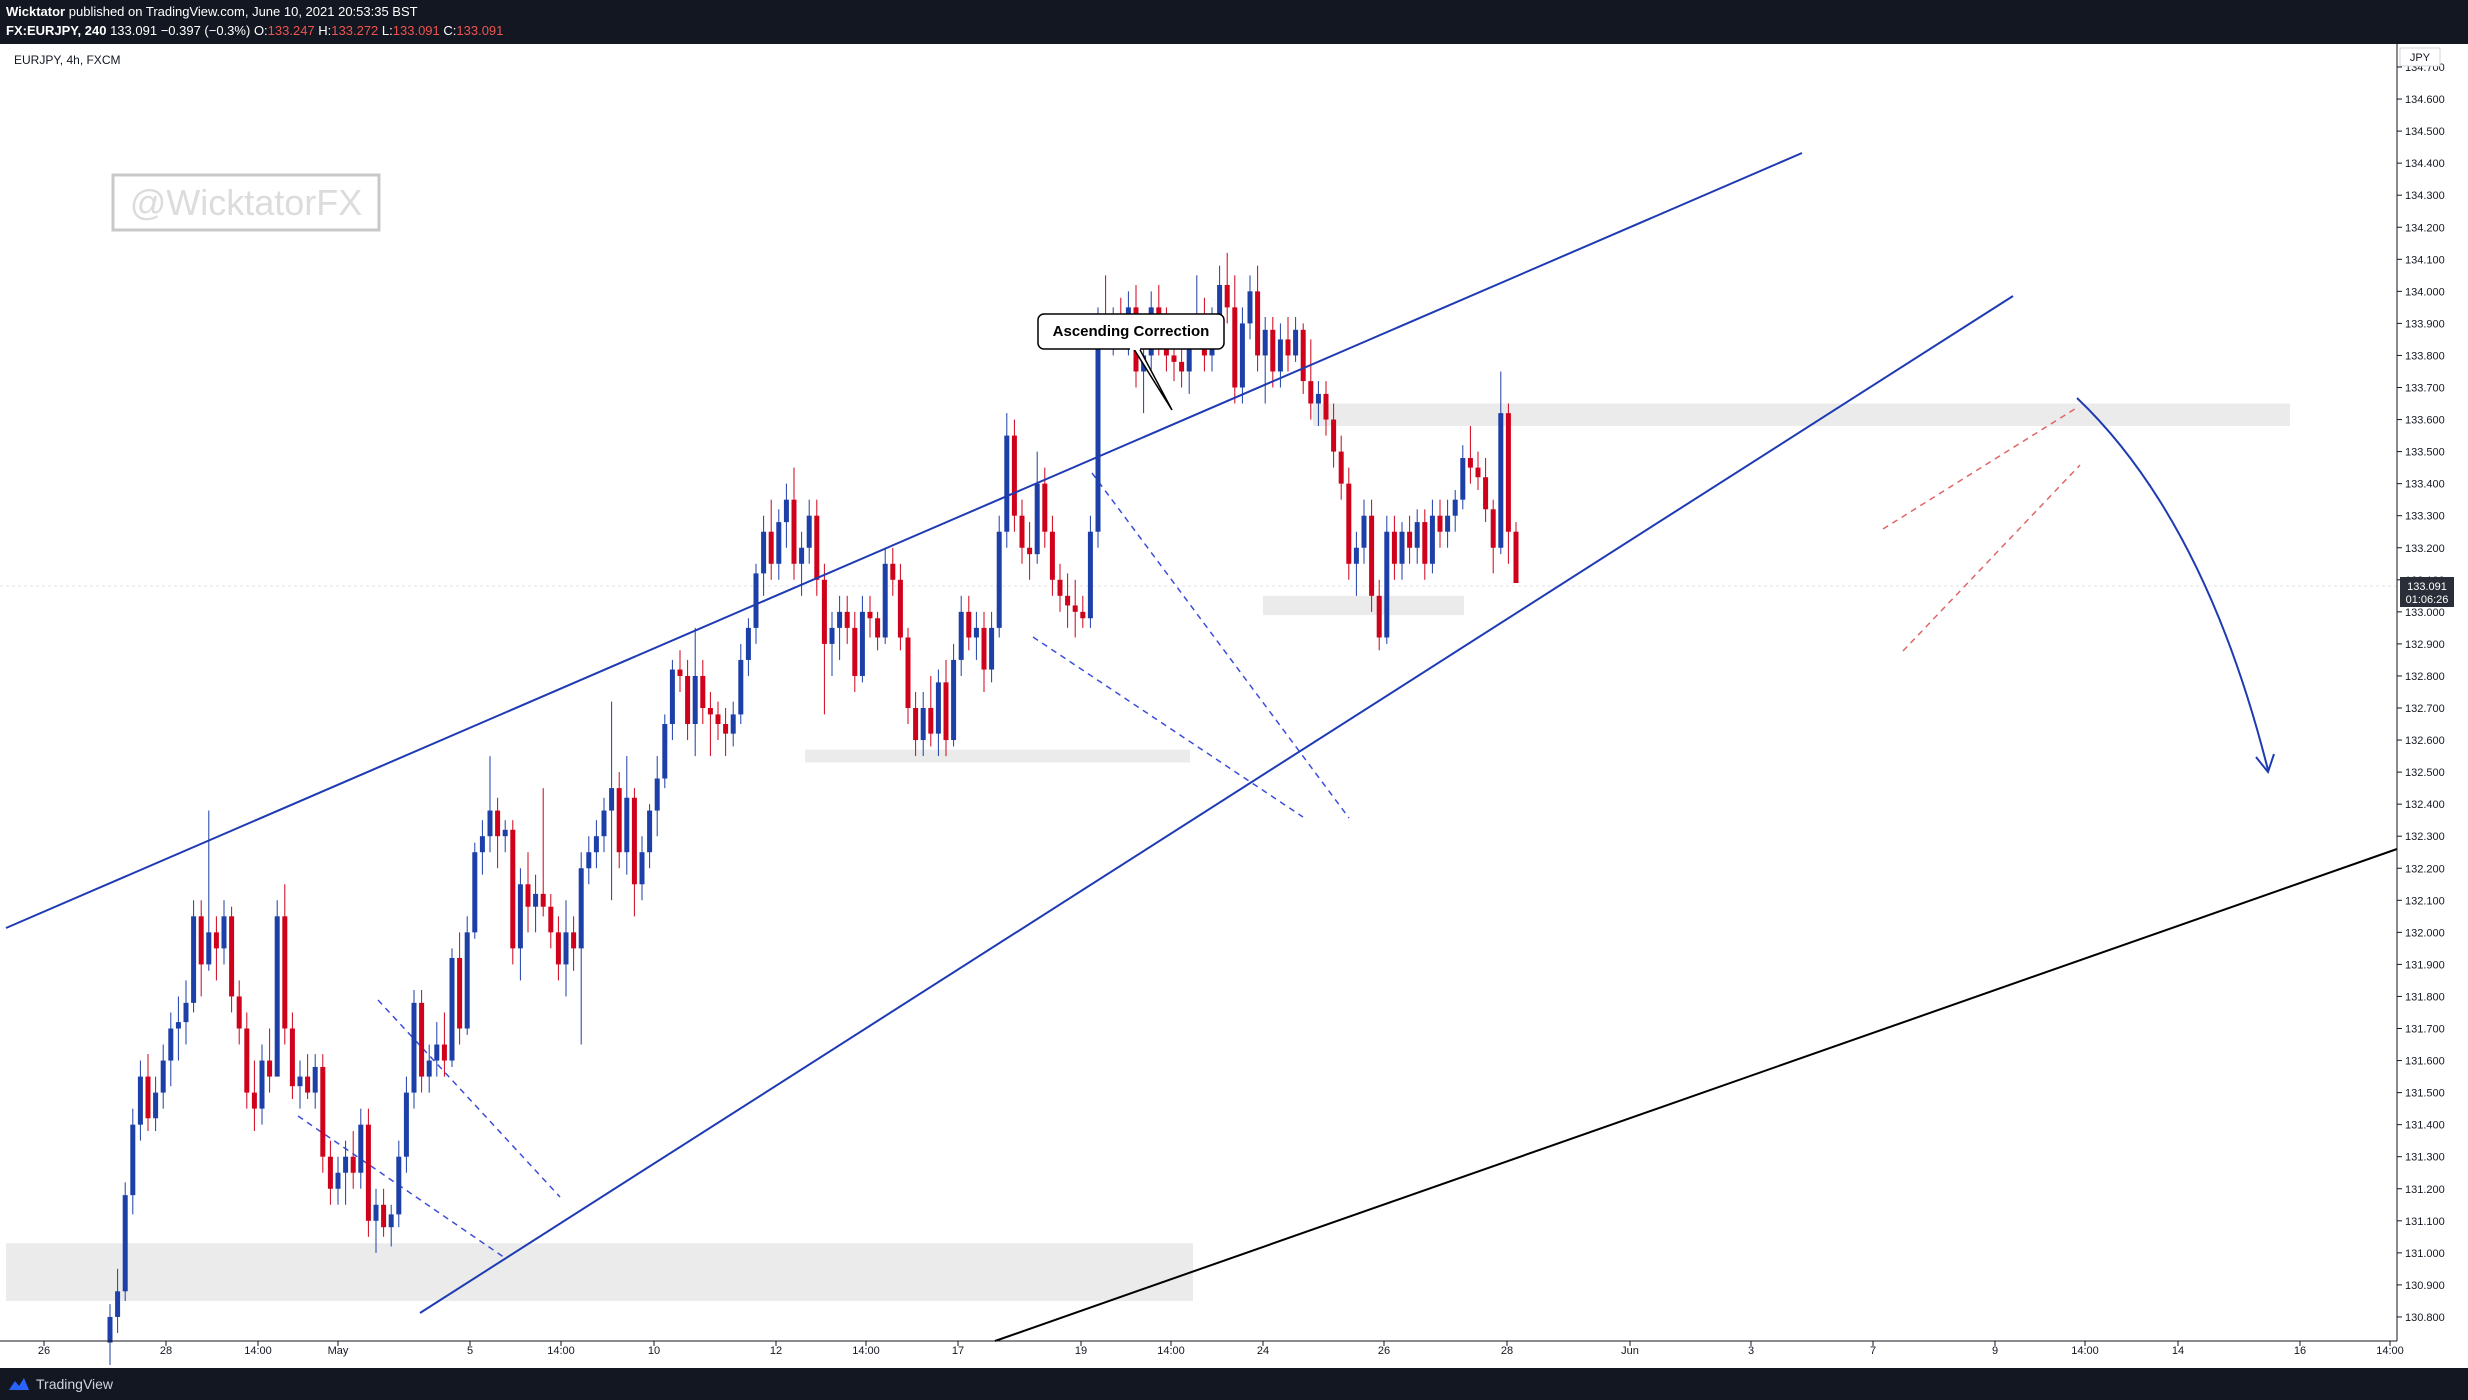  What do you see at coordinates (1131, 362) in the screenshot?
I see `annotation-callout: Ascending Correction` at bounding box center [1131, 362].